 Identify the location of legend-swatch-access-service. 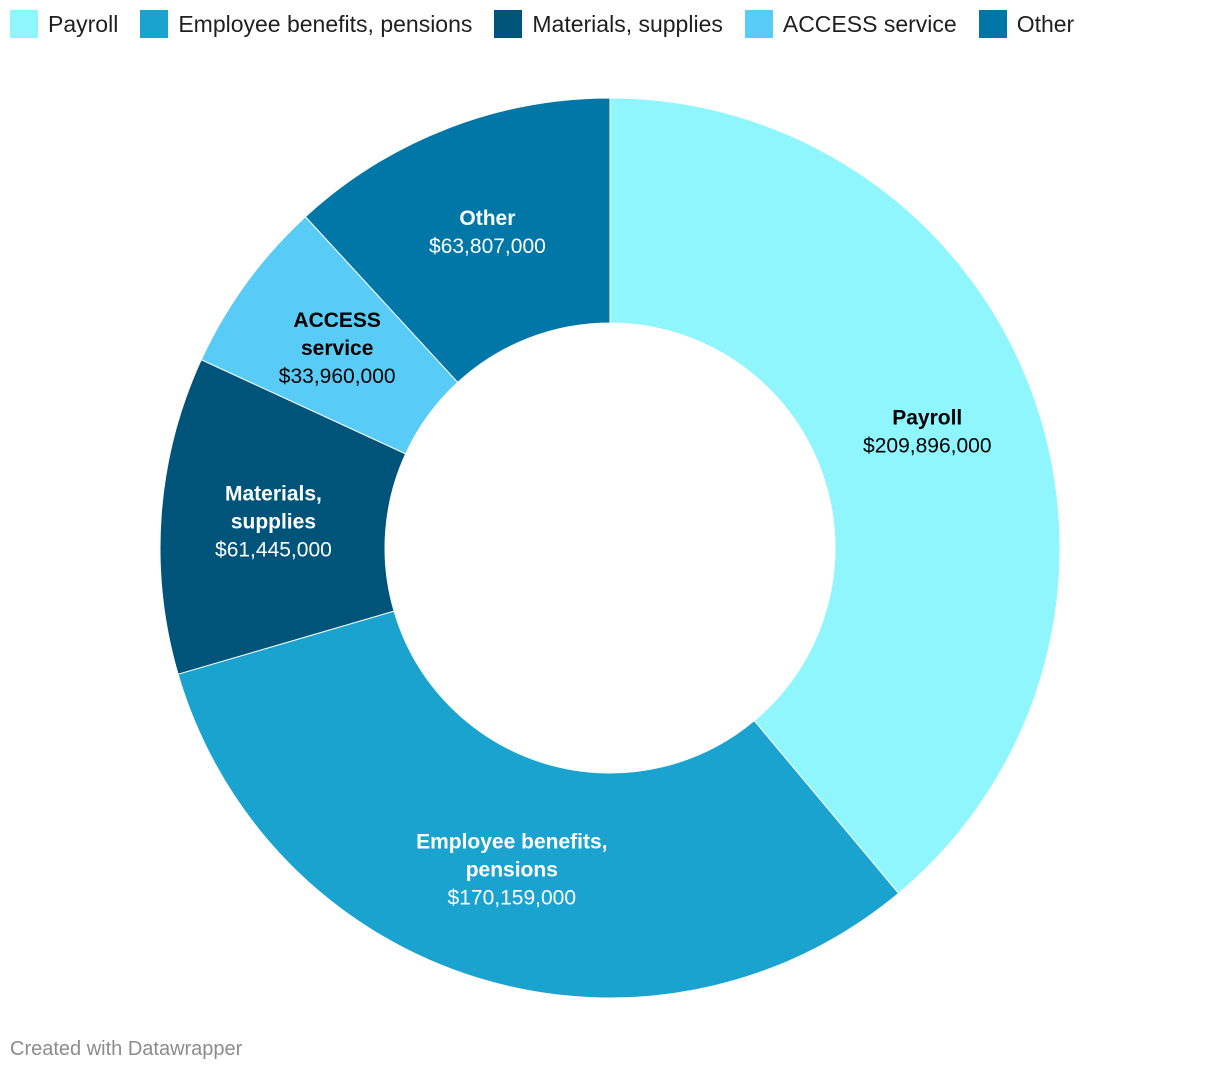
(758, 24).